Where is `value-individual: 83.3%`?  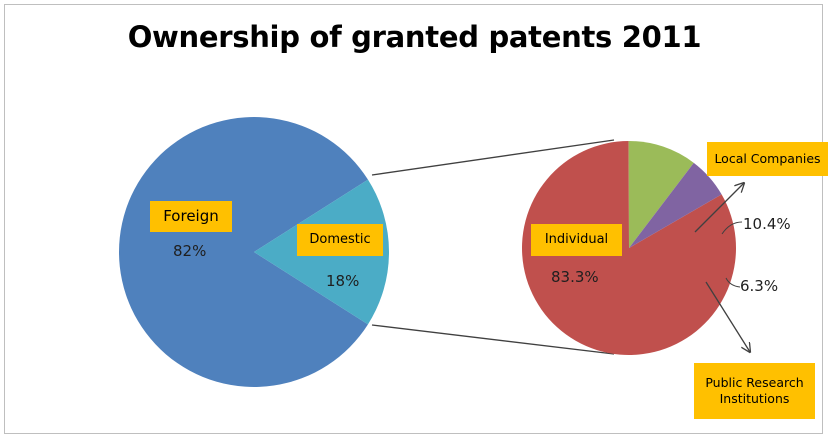 value-individual: 83.3% is located at coordinates (575, 277).